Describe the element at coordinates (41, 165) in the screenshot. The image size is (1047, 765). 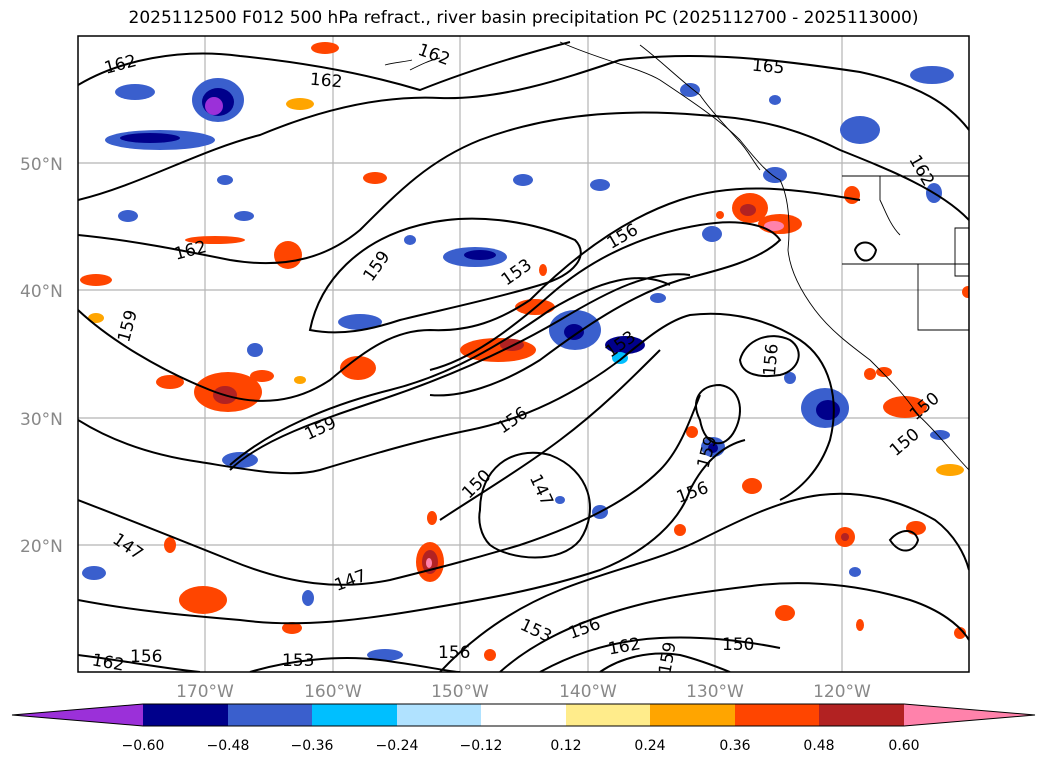
I see `lat-label: 50°N` at that location.